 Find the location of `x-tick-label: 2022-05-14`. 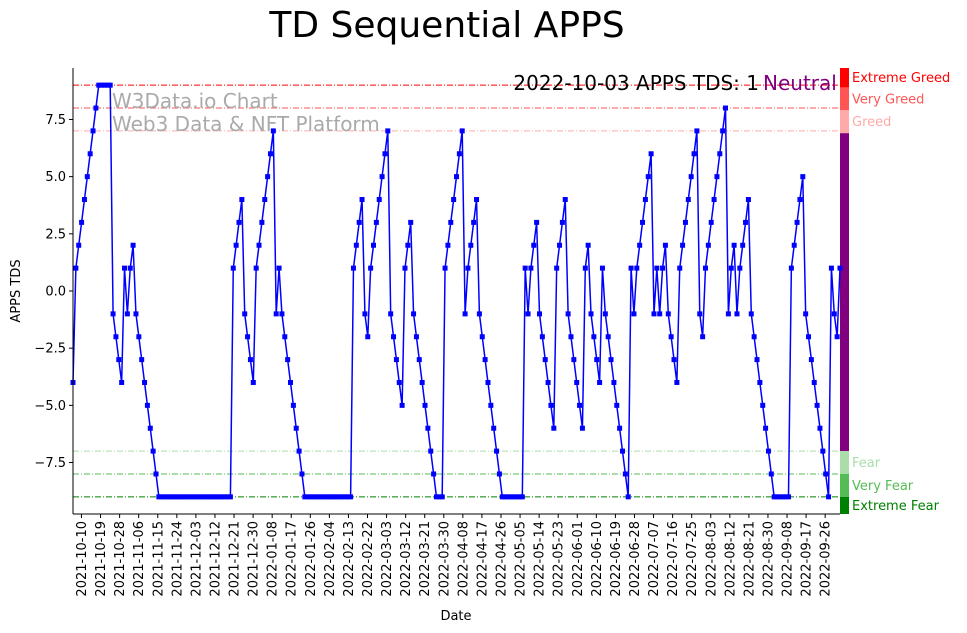

x-tick-label: 2022-05-14 is located at coordinates (540, 559).